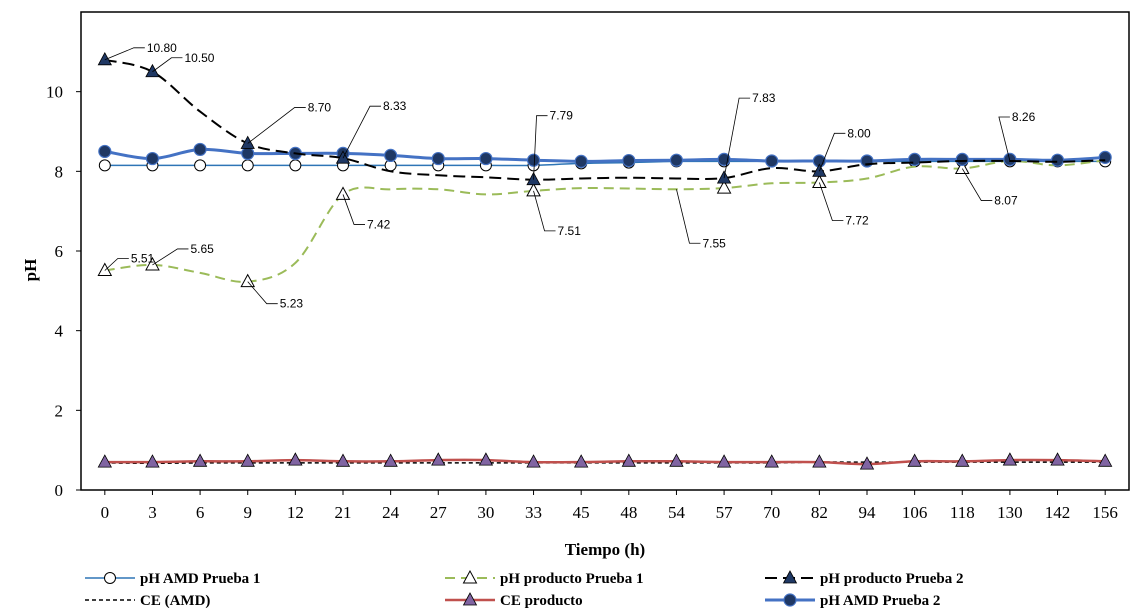 This screenshot has width=1132, height=615. Describe the element at coordinates (844, 149) in the screenshot. I see `data-label: 8.00` at that location.